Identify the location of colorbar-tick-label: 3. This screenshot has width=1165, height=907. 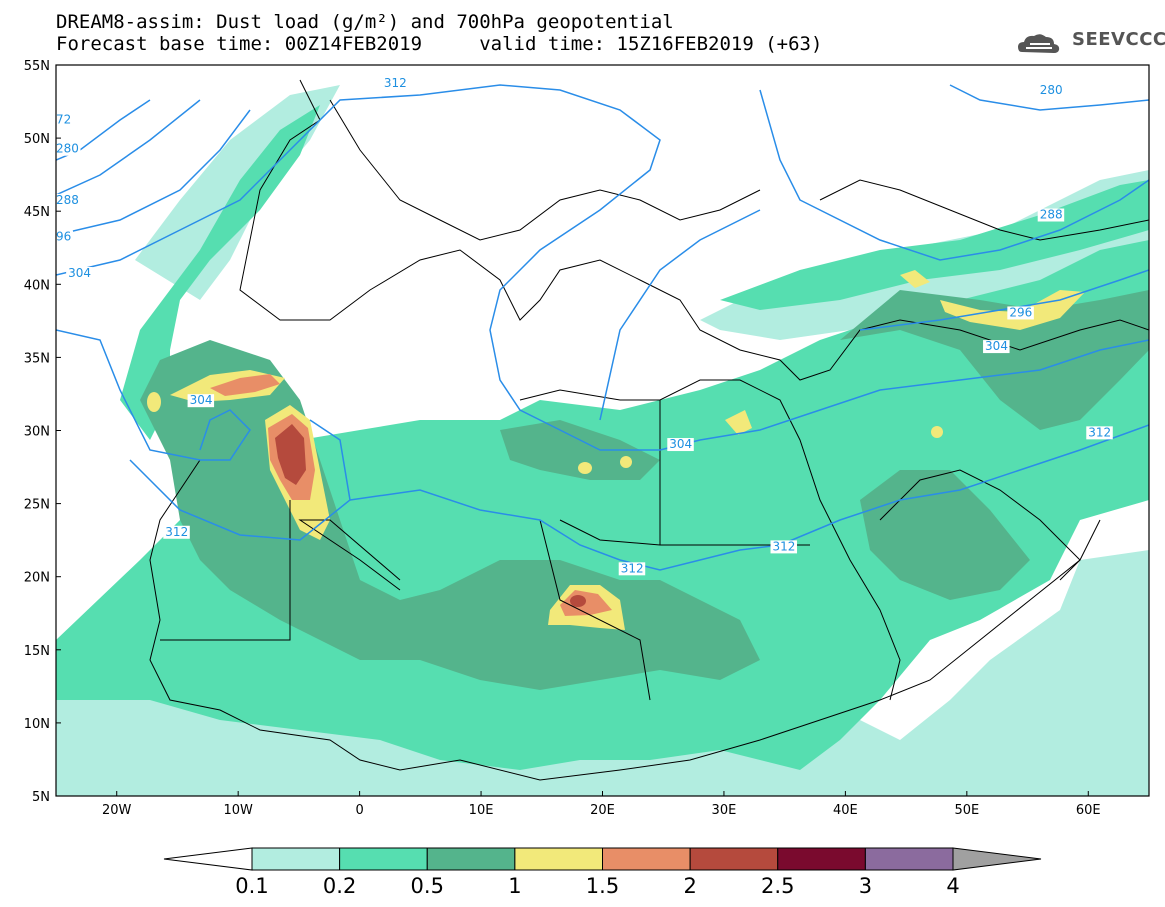
(865, 886).